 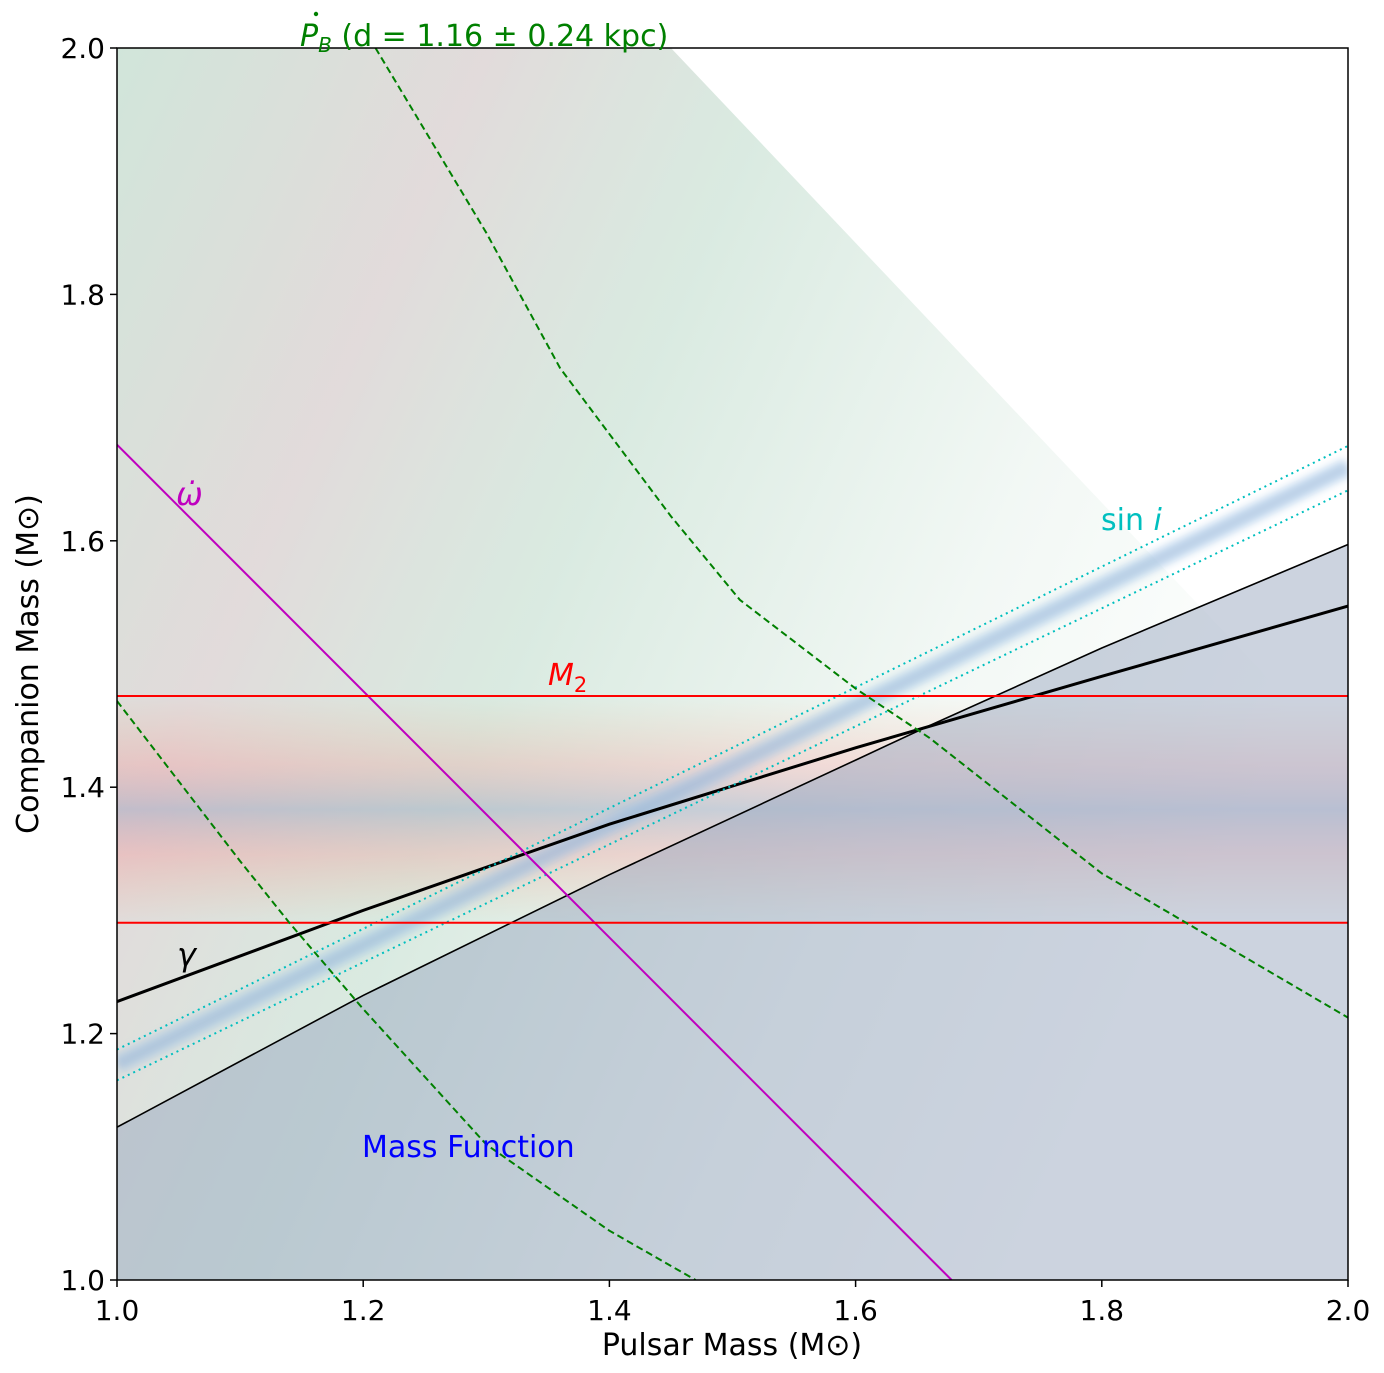 What do you see at coordinates (484, 38) in the screenshot?
I see `pb-label: PB (d = 1.16 ± 0.24 kpc)` at bounding box center [484, 38].